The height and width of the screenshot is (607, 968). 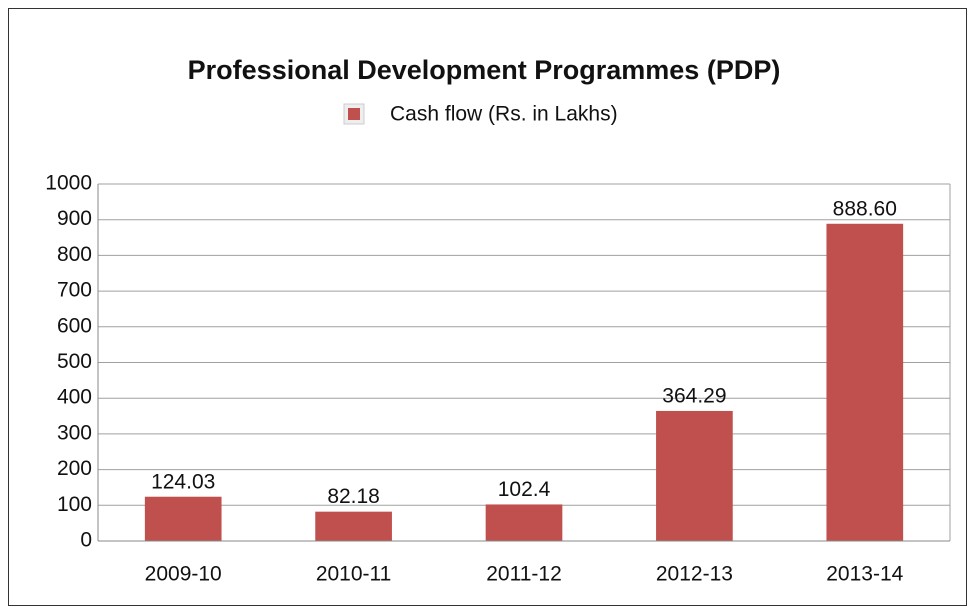 What do you see at coordinates (524, 574) in the screenshot?
I see `x-tick-label: 2011-12` at bounding box center [524, 574].